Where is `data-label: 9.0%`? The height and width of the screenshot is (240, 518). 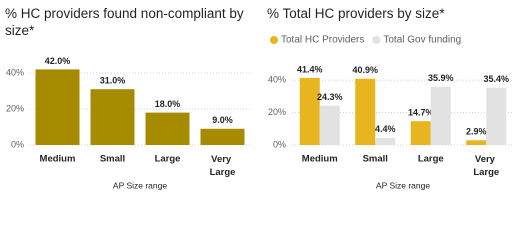 data-label: 9.0% is located at coordinates (222, 120).